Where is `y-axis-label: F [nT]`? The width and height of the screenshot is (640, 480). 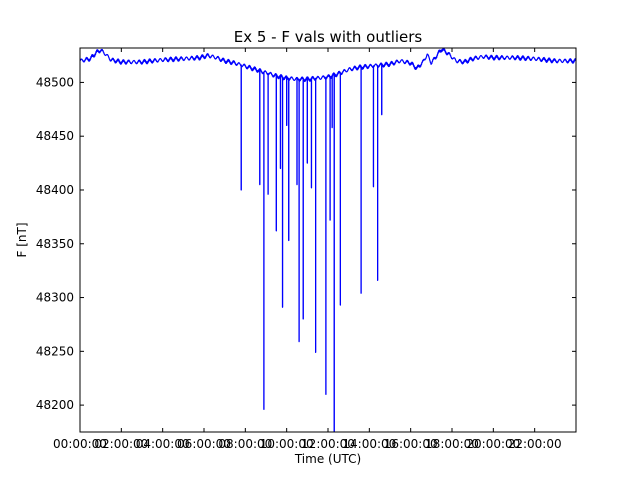 y-axis-label: F [nT] is located at coordinates (22, 239).